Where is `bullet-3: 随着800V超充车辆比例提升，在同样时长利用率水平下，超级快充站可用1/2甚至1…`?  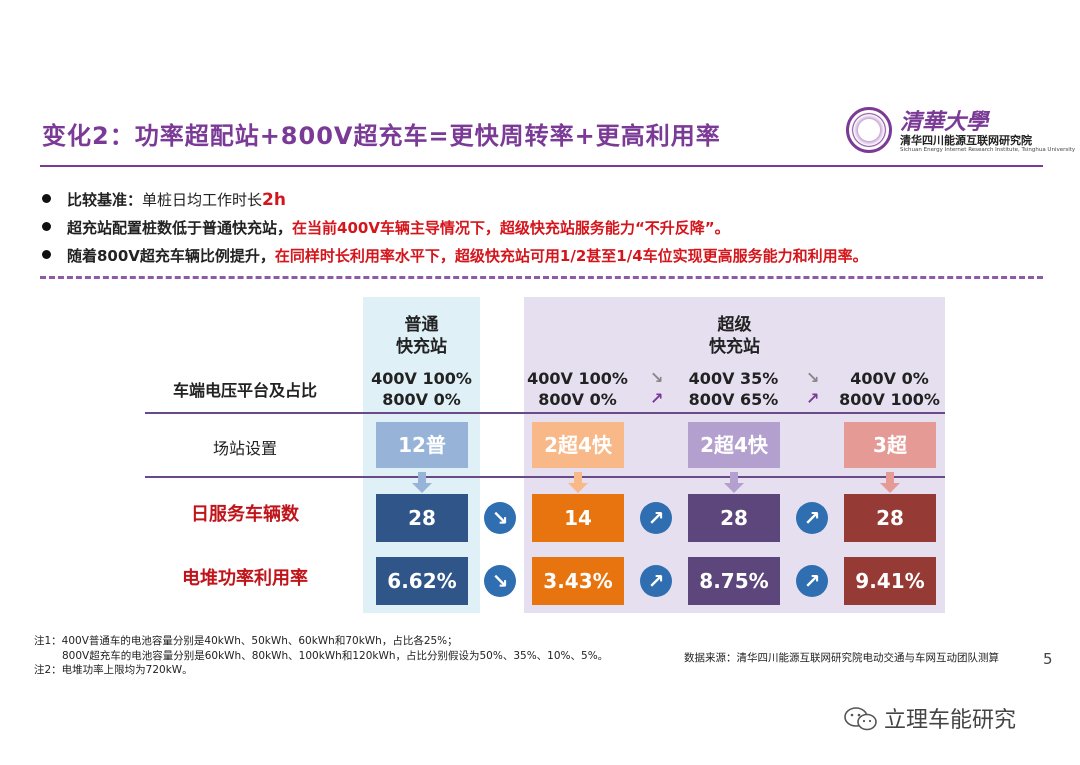
bullet-3: 随着800V超充车辆比例提升，在同样时长利用率水平下，超级快充站可用1/2甚至1… is located at coordinates (455, 255).